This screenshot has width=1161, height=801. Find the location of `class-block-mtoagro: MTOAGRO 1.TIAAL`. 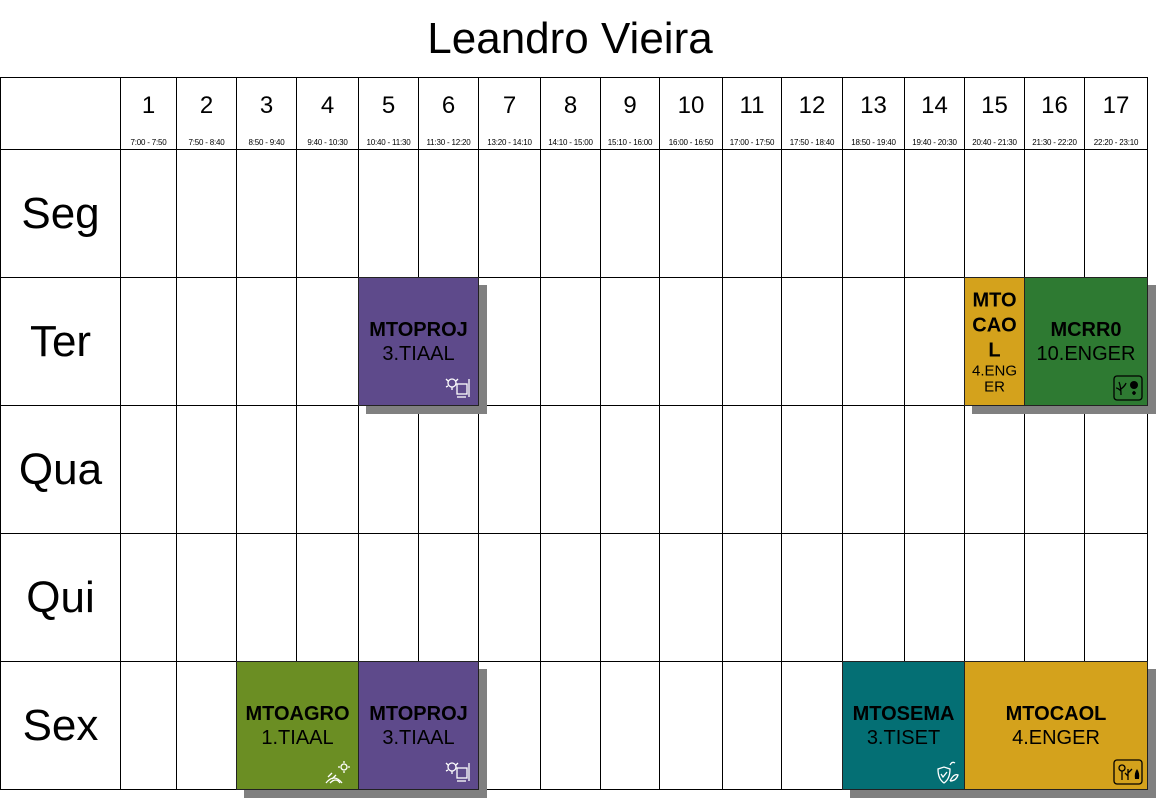

class-block-mtoagro: MTOAGRO 1.TIAAL is located at coordinates (297, 725).